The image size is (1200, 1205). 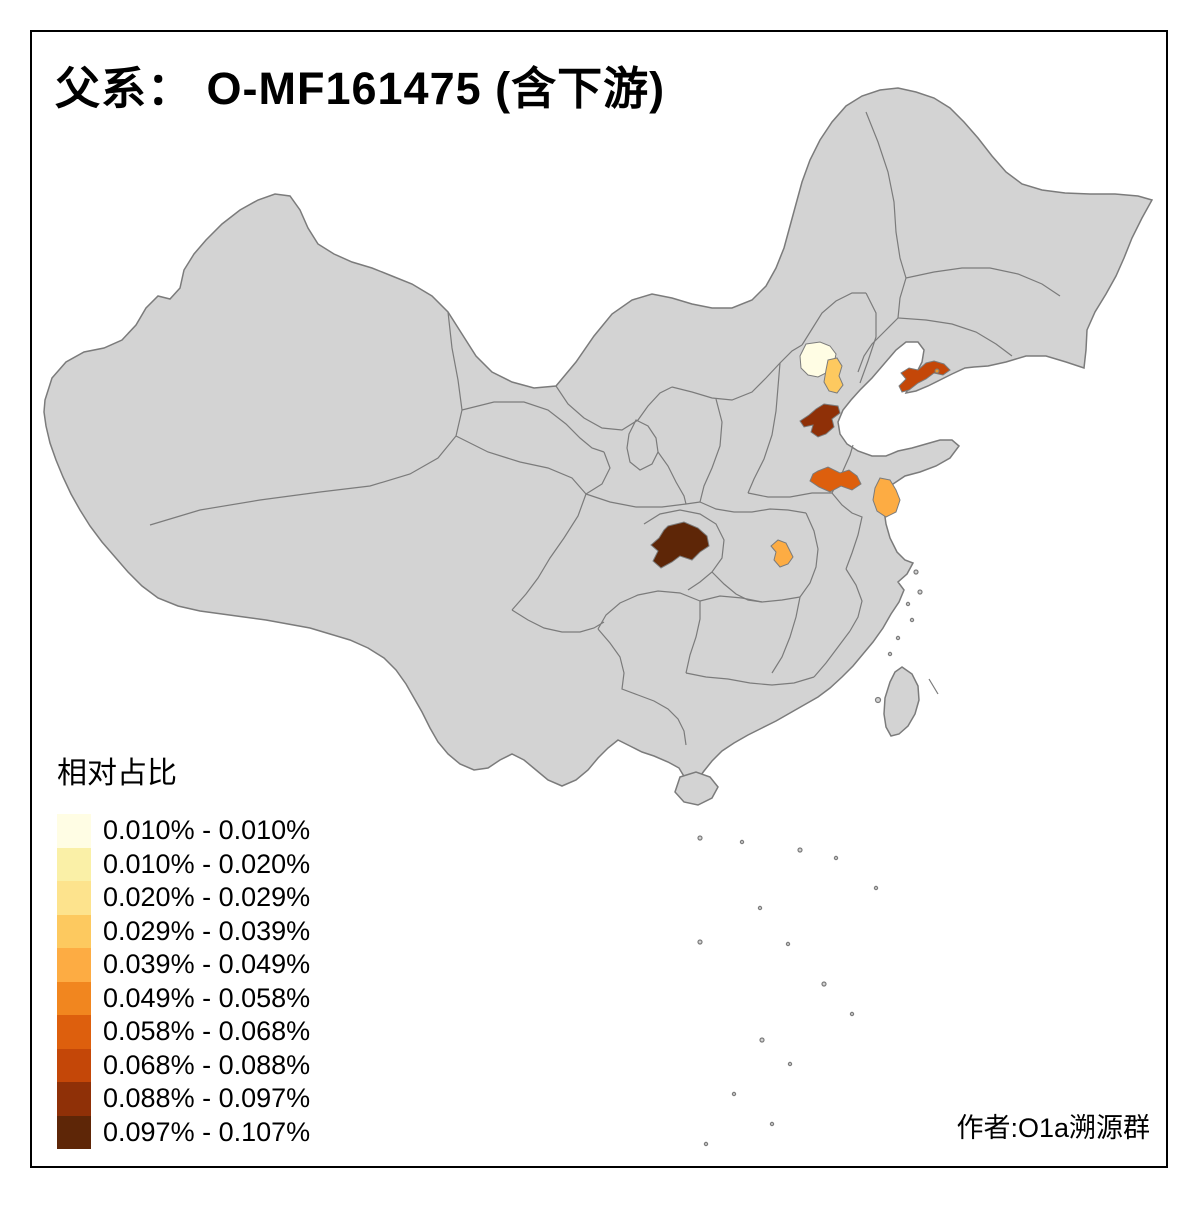 What do you see at coordinates (696, 788) in the screenshot?
I see `hainan-island` at bounding box center [696, 788].